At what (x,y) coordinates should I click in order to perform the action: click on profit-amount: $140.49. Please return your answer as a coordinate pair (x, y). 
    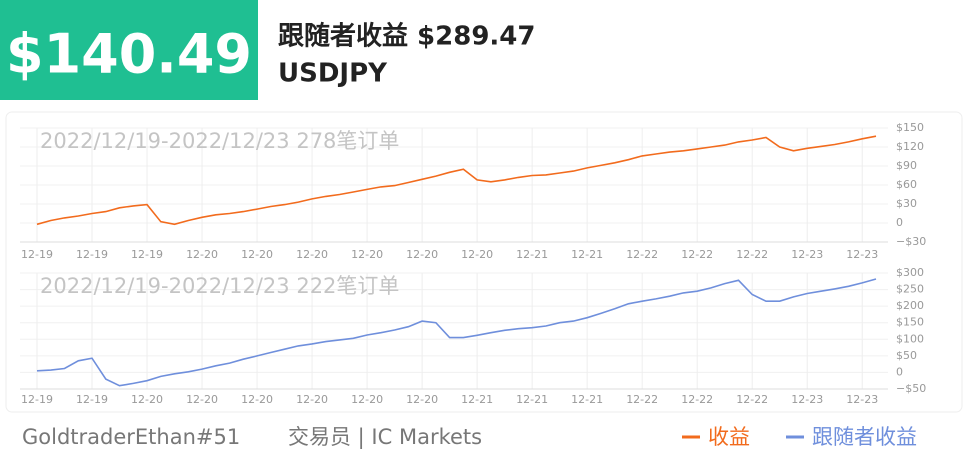
    Looking at the image, I should click on (129, 54).